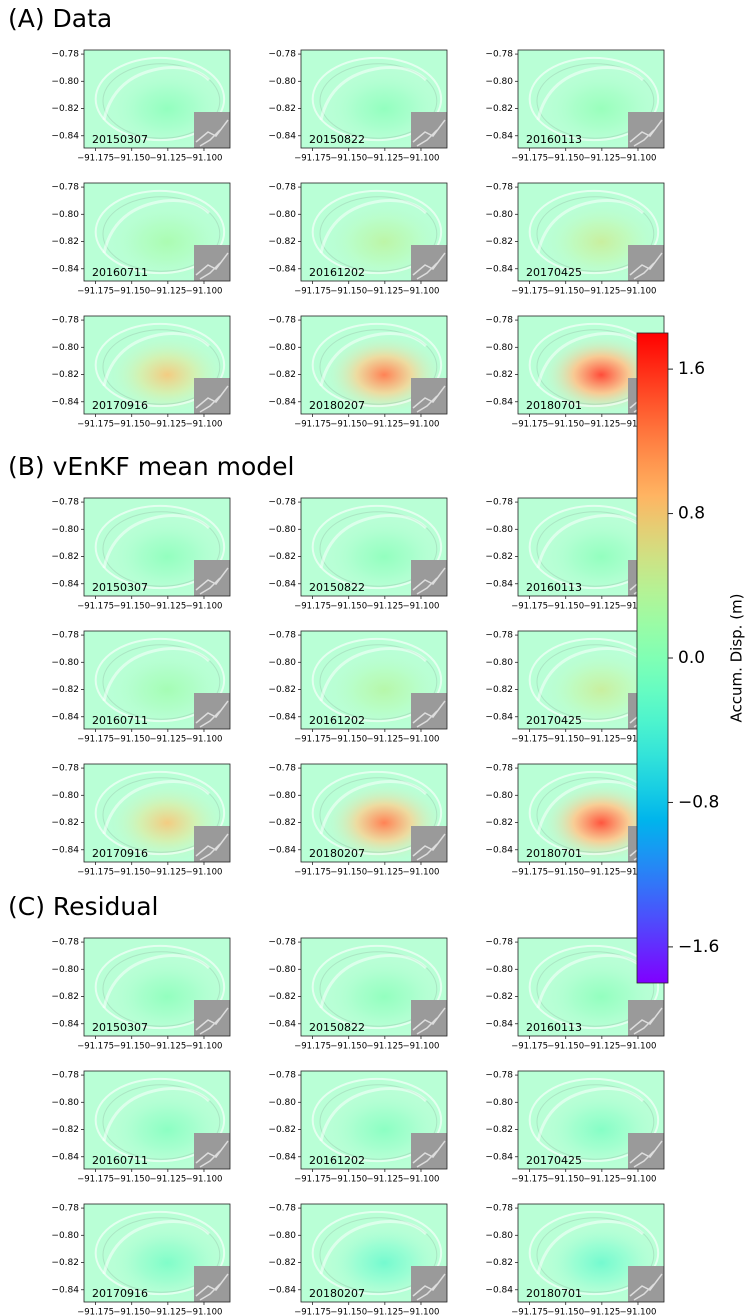  Describe the element at coordinates (120, 139) in the screenshot. I see `date-label: 20150307` at that location.